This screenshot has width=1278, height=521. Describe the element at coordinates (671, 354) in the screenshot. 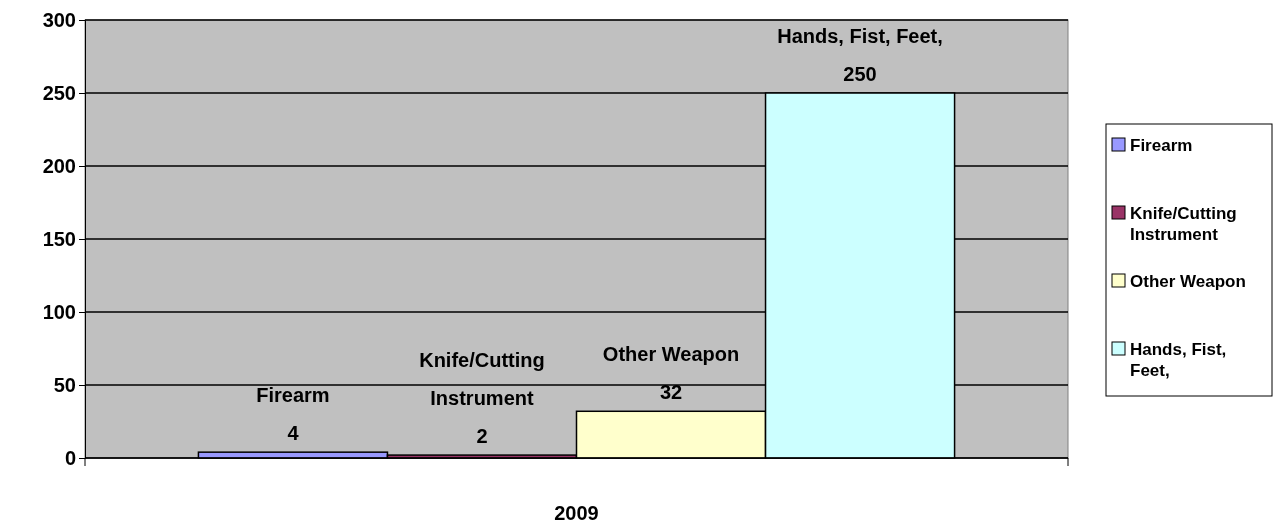

I see `text: Other Weapon` at that location.